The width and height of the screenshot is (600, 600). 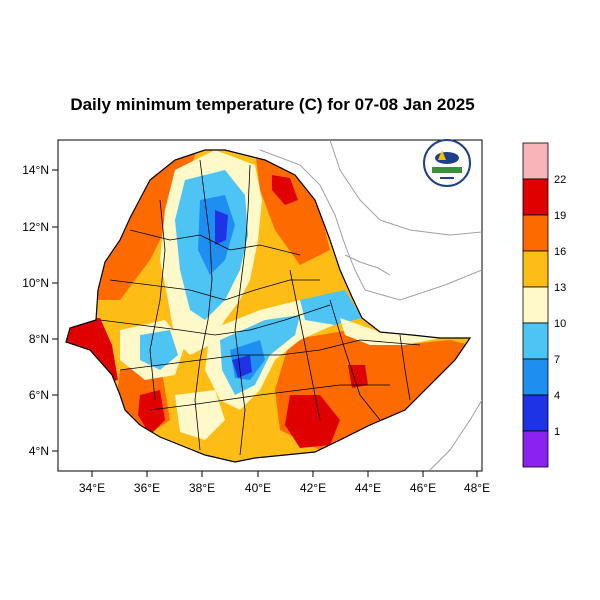 I want to click on y-tick-label: 8°N, so click(x=39, y=339).